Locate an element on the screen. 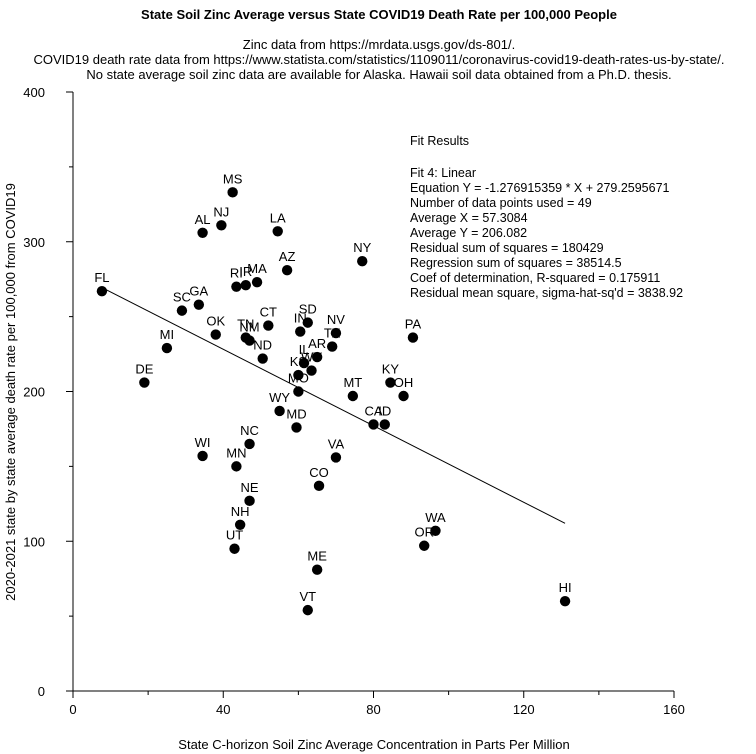 Image resolution: width=756 pixels, height=754 pixels. data-point-or is located at coordinates (424, 545).